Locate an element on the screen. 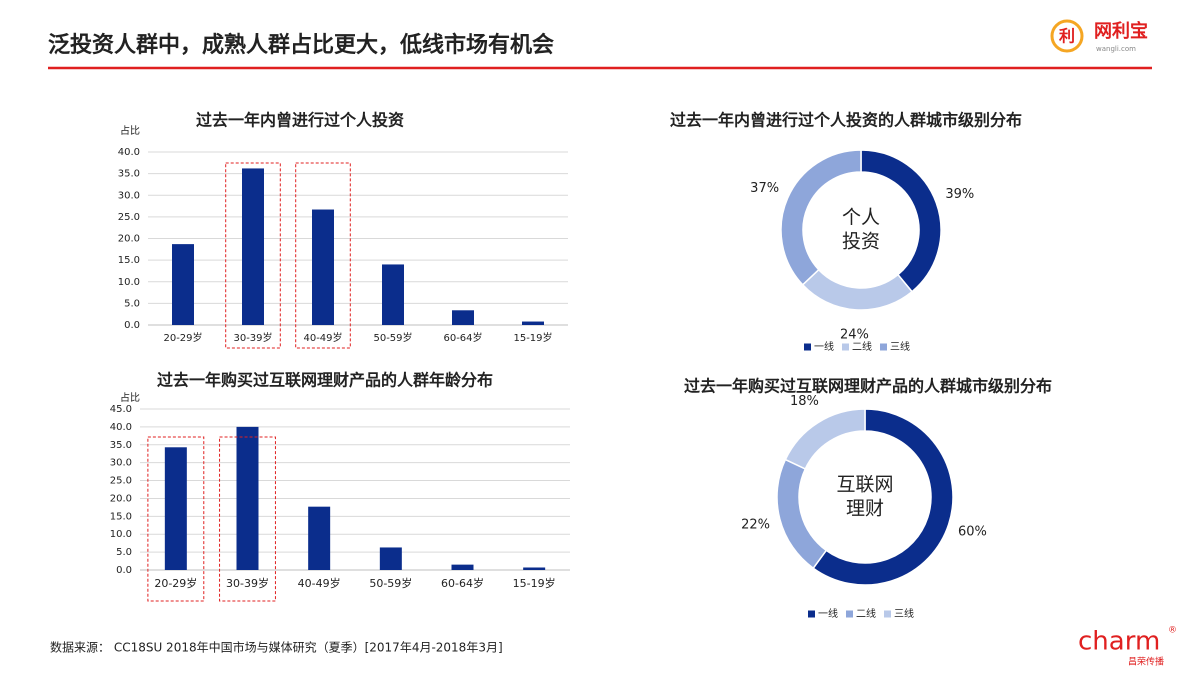 The height and width of the screenshot is (675, 1200). center-label: 互联网 is located at coordinates (864, 485).